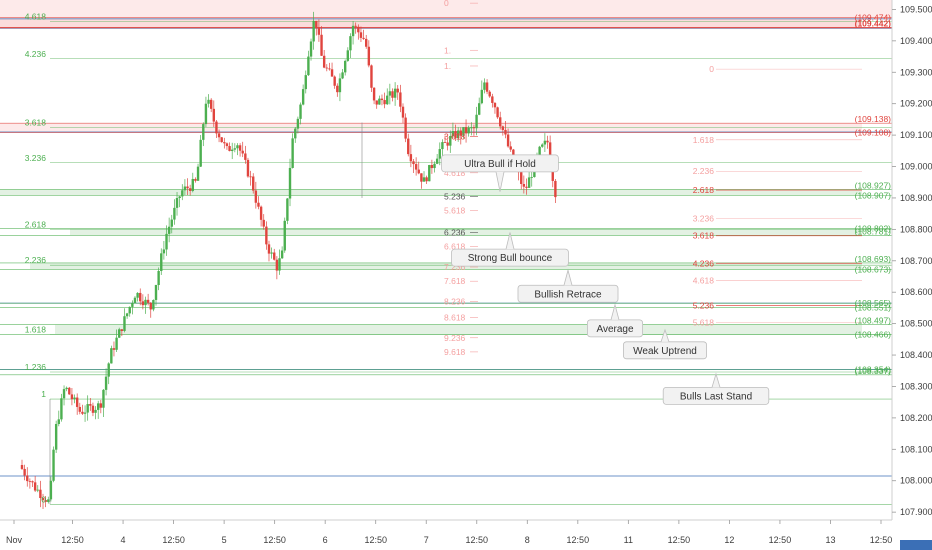 This screenshot has width=932, height=550. What do you see at coordinates (916, 229) in the screenshot?
I see `y-tick-label: 108.800` at bounding box center [916, 229].